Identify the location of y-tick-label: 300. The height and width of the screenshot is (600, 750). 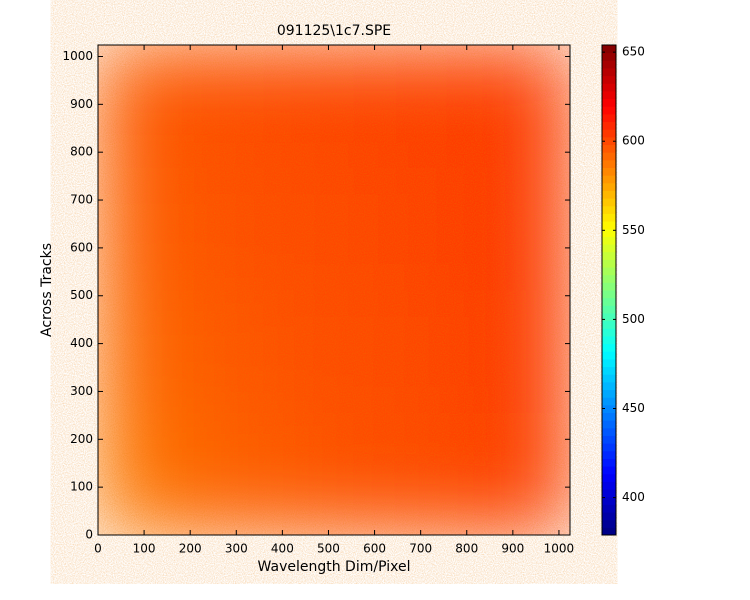
(81, 391).